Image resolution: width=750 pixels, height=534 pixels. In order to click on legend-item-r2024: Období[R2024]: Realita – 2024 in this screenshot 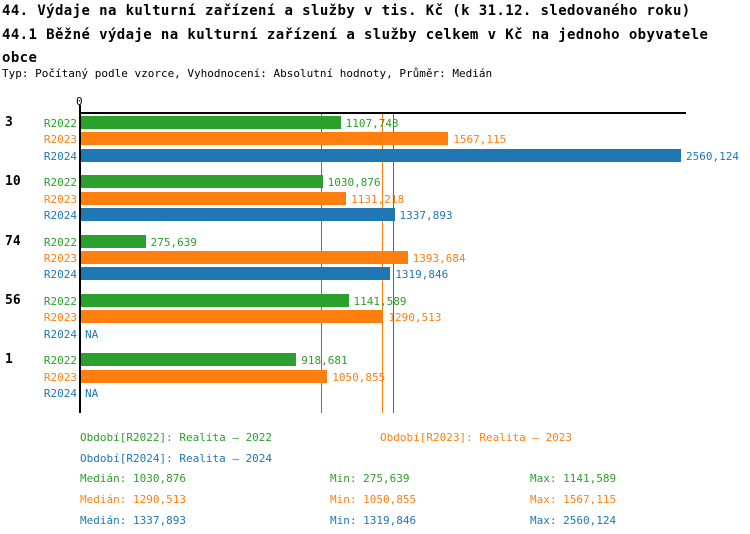, I will do `click(176, 458)`.